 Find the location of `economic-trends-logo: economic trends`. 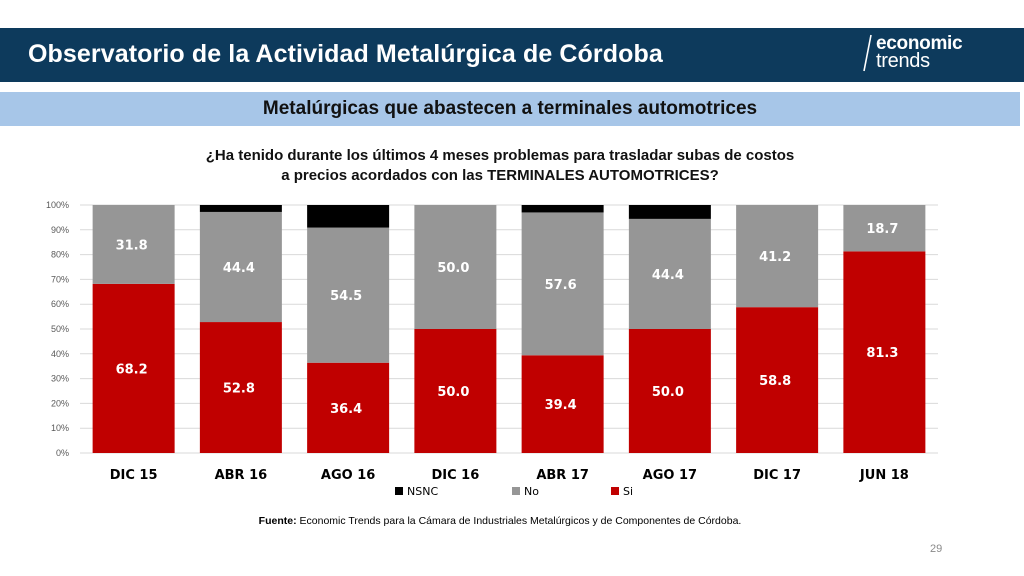

economic-trends-logo: economic trends is located at coordinates (932, 55).